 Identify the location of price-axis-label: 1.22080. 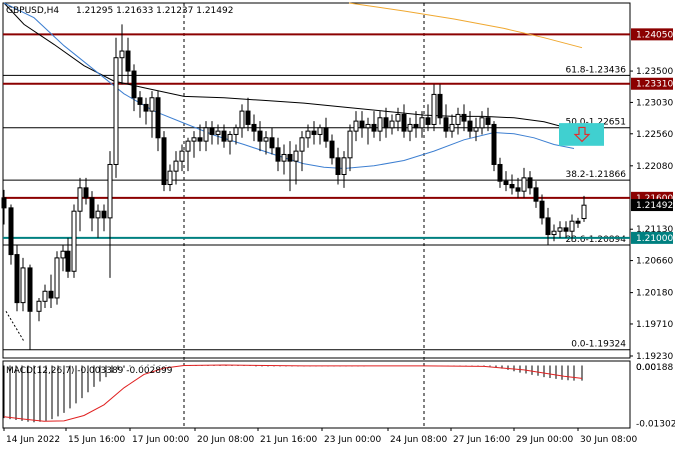
(654, 167).